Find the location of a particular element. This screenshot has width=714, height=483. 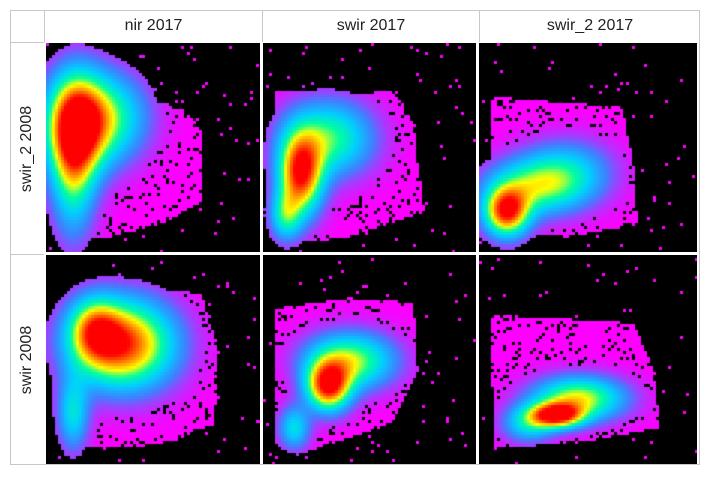

row-header-swir-2008: swir 2008 is located at coordinates (27, 359).